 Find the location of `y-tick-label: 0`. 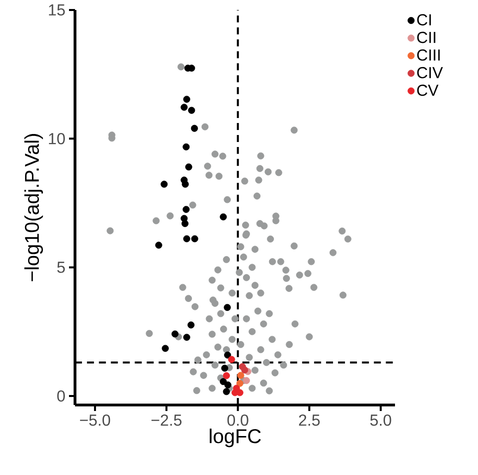

y-tick-label: 0 is located at coordinates (61, 396).